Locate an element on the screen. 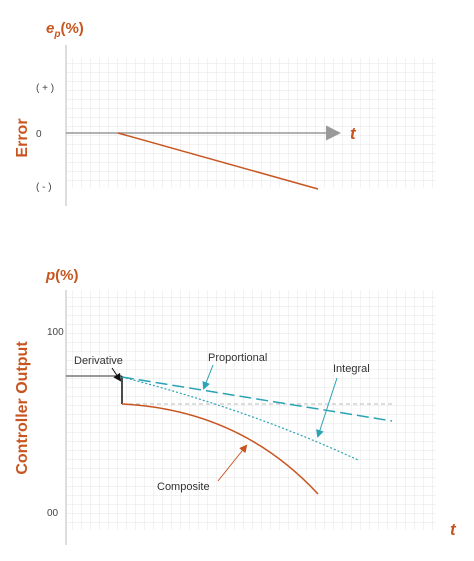 Image resolution: width=474 pixels, height=561 pixels. proportional-line is located at coordinates (257, 399).